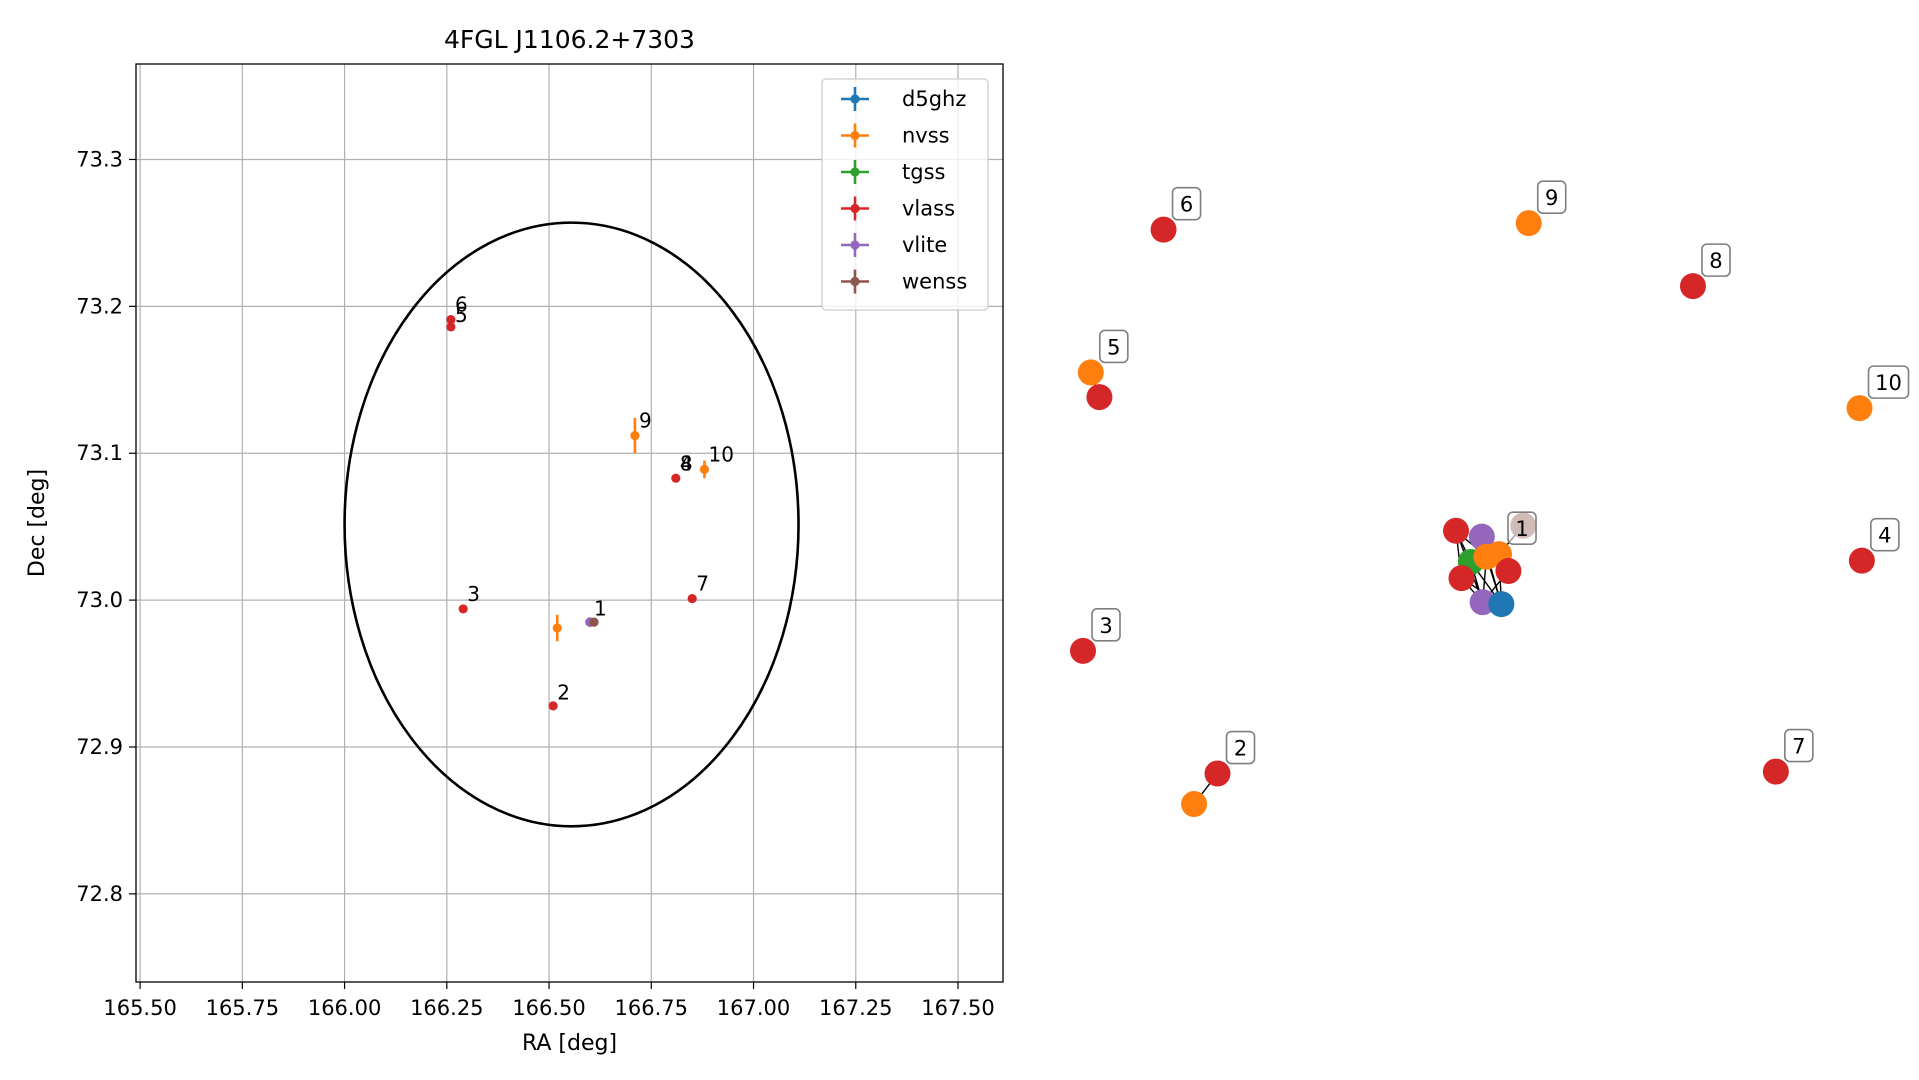 The width and height of the screenshot is (1919, 1080). I want to click on confidence-ellipse, so click(571, 524).